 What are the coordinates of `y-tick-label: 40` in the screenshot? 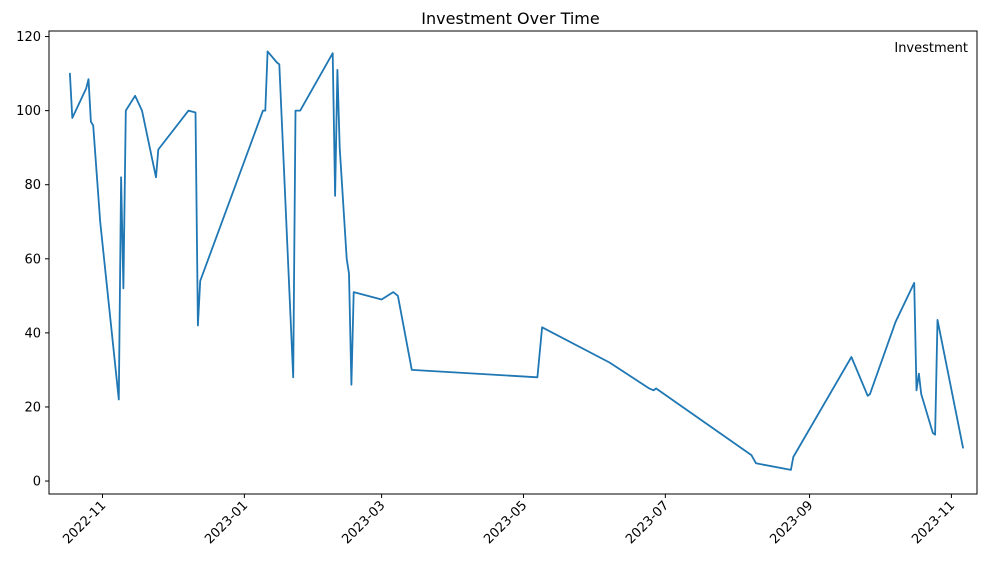 It's located at (32, 333).